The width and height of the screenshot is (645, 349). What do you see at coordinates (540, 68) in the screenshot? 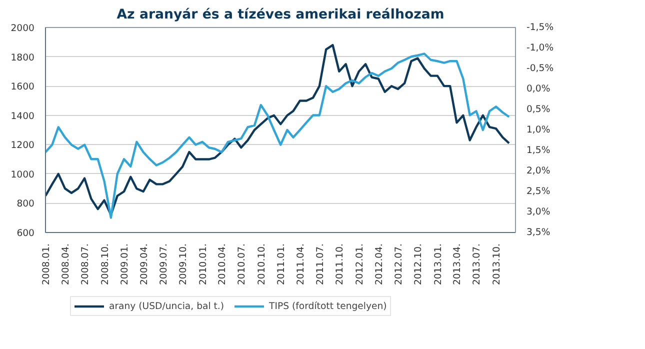
I see `y2-tick-label: -0,5%` at bounding box center [540, 68].